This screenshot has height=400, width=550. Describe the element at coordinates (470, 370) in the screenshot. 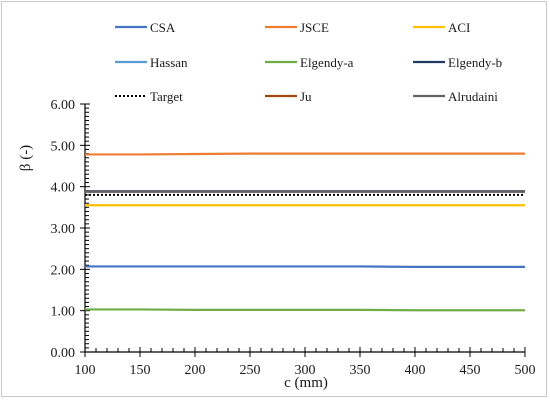

I see `x-tick-label: 450` at that location.